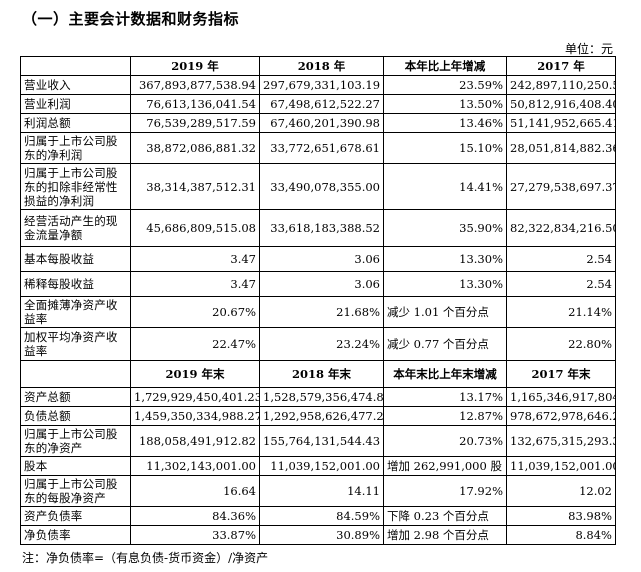 The image size is (641, 572). I want to click on value-2019: 16.64, so click(195, 491).